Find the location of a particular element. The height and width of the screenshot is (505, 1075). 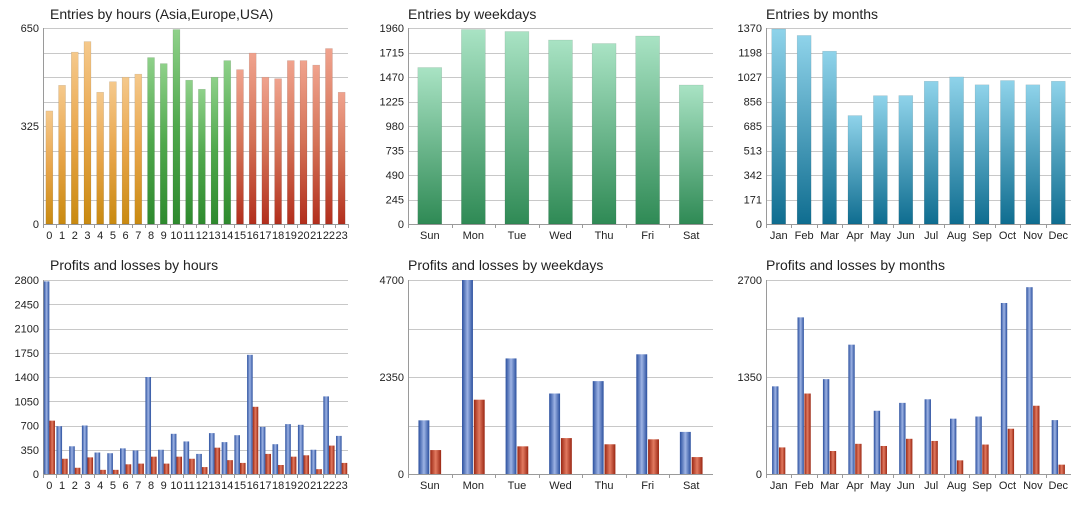

x-tick-label: 23 is located at coordinates (342, 486).